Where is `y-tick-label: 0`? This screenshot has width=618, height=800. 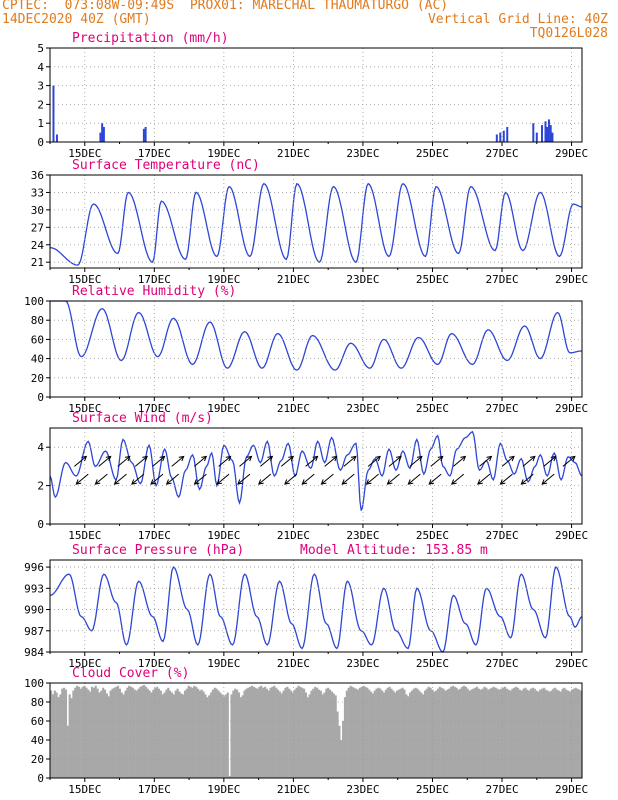
y-tick-label: 0 is located at coordinates (40, 397).